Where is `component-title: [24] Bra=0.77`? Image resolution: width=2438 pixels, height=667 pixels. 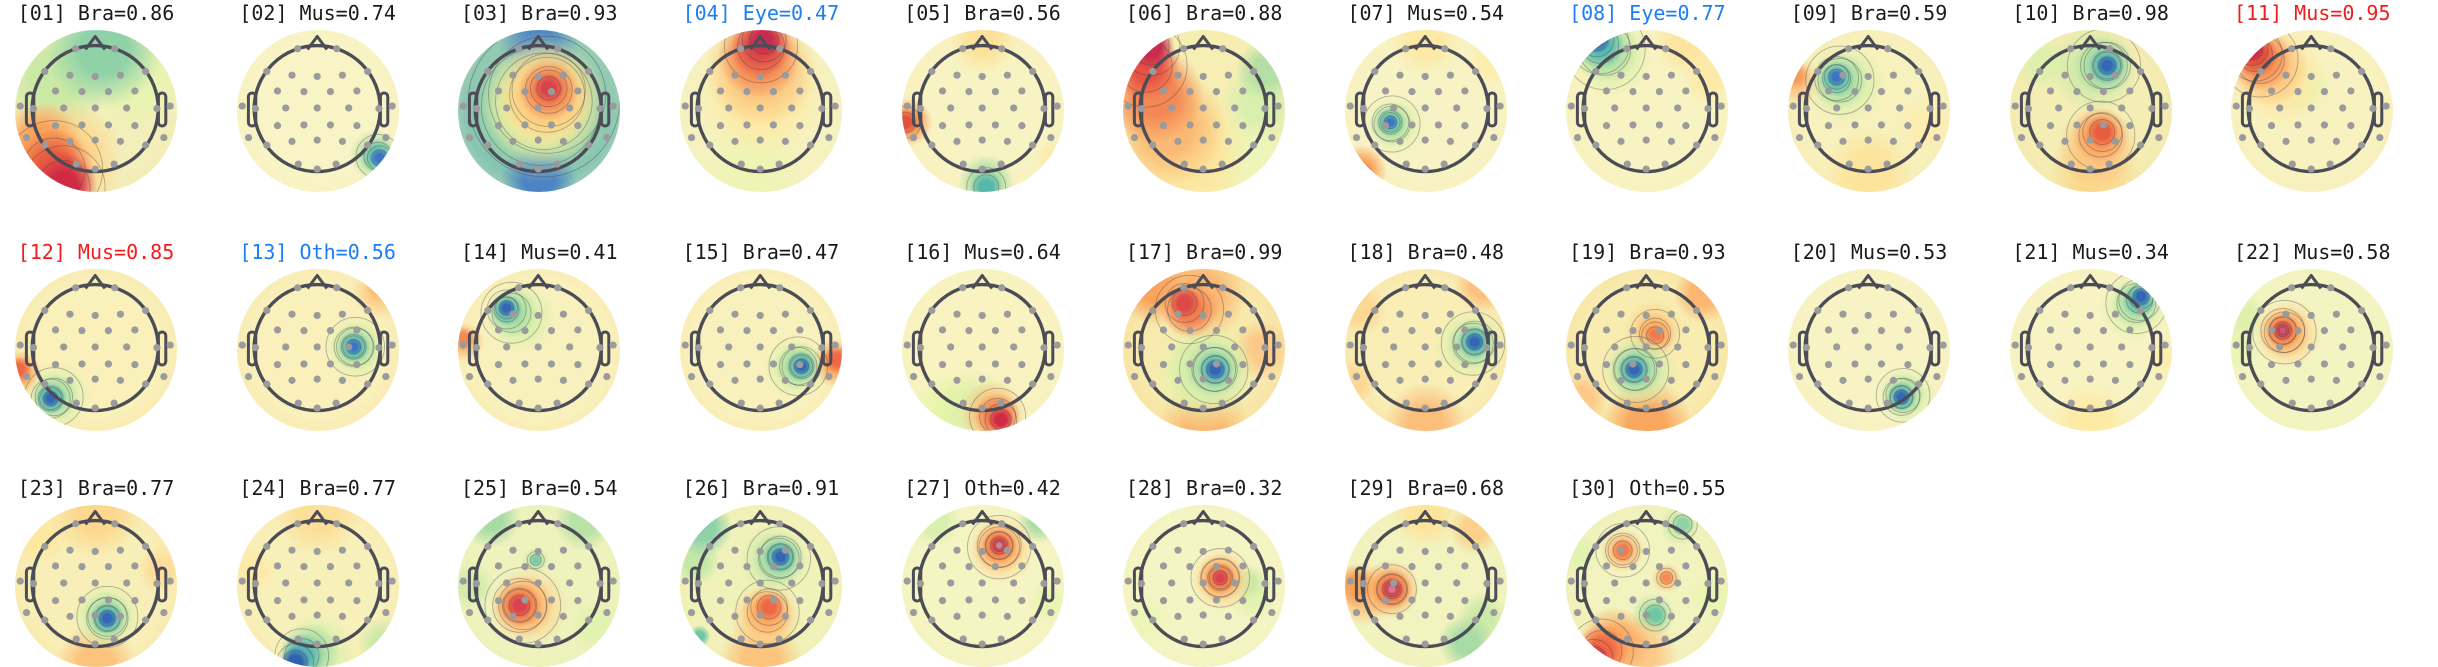 component-title: [24] Bra=0.77 is located at coordinates (317, 488).